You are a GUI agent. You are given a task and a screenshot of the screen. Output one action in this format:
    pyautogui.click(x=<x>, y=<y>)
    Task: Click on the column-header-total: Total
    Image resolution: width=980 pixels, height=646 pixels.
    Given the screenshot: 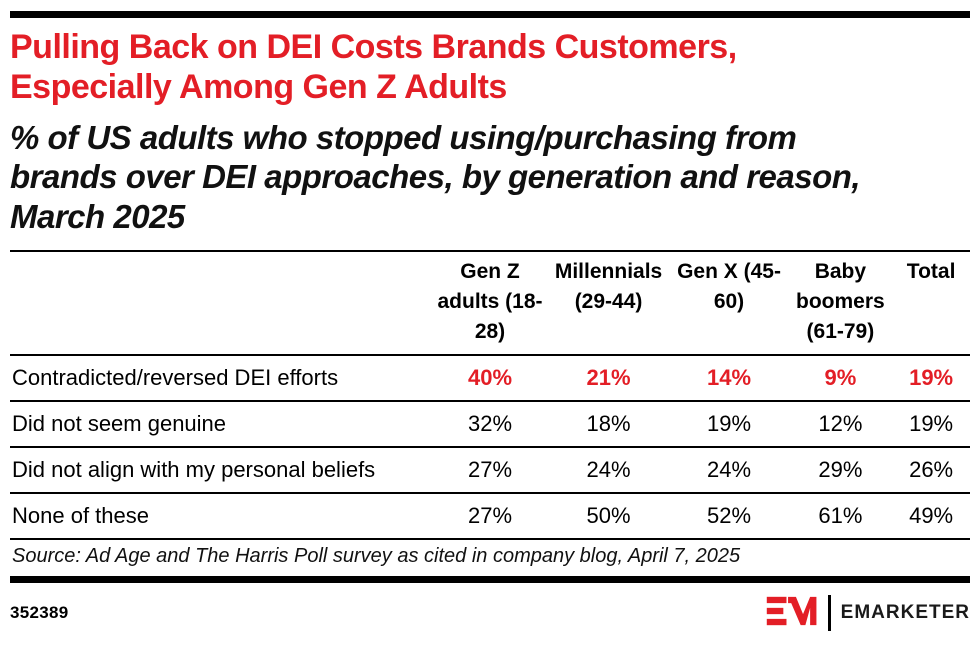 What is the action you would take?
    pyautogui.click(x=931, y=303)
    